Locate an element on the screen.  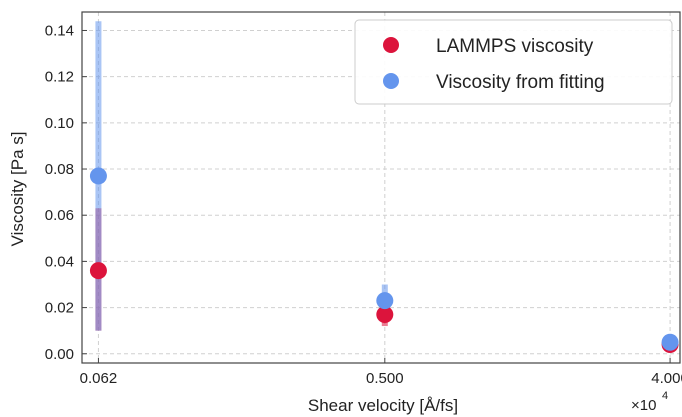
x-tick-labels: 0.062 0.500 4.000 is located at coordinates (381, 378).